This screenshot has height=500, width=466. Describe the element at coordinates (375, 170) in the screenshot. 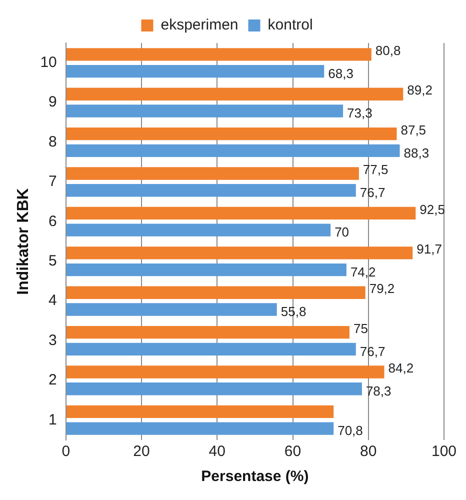

I see `data-label: 77,5` at that location.